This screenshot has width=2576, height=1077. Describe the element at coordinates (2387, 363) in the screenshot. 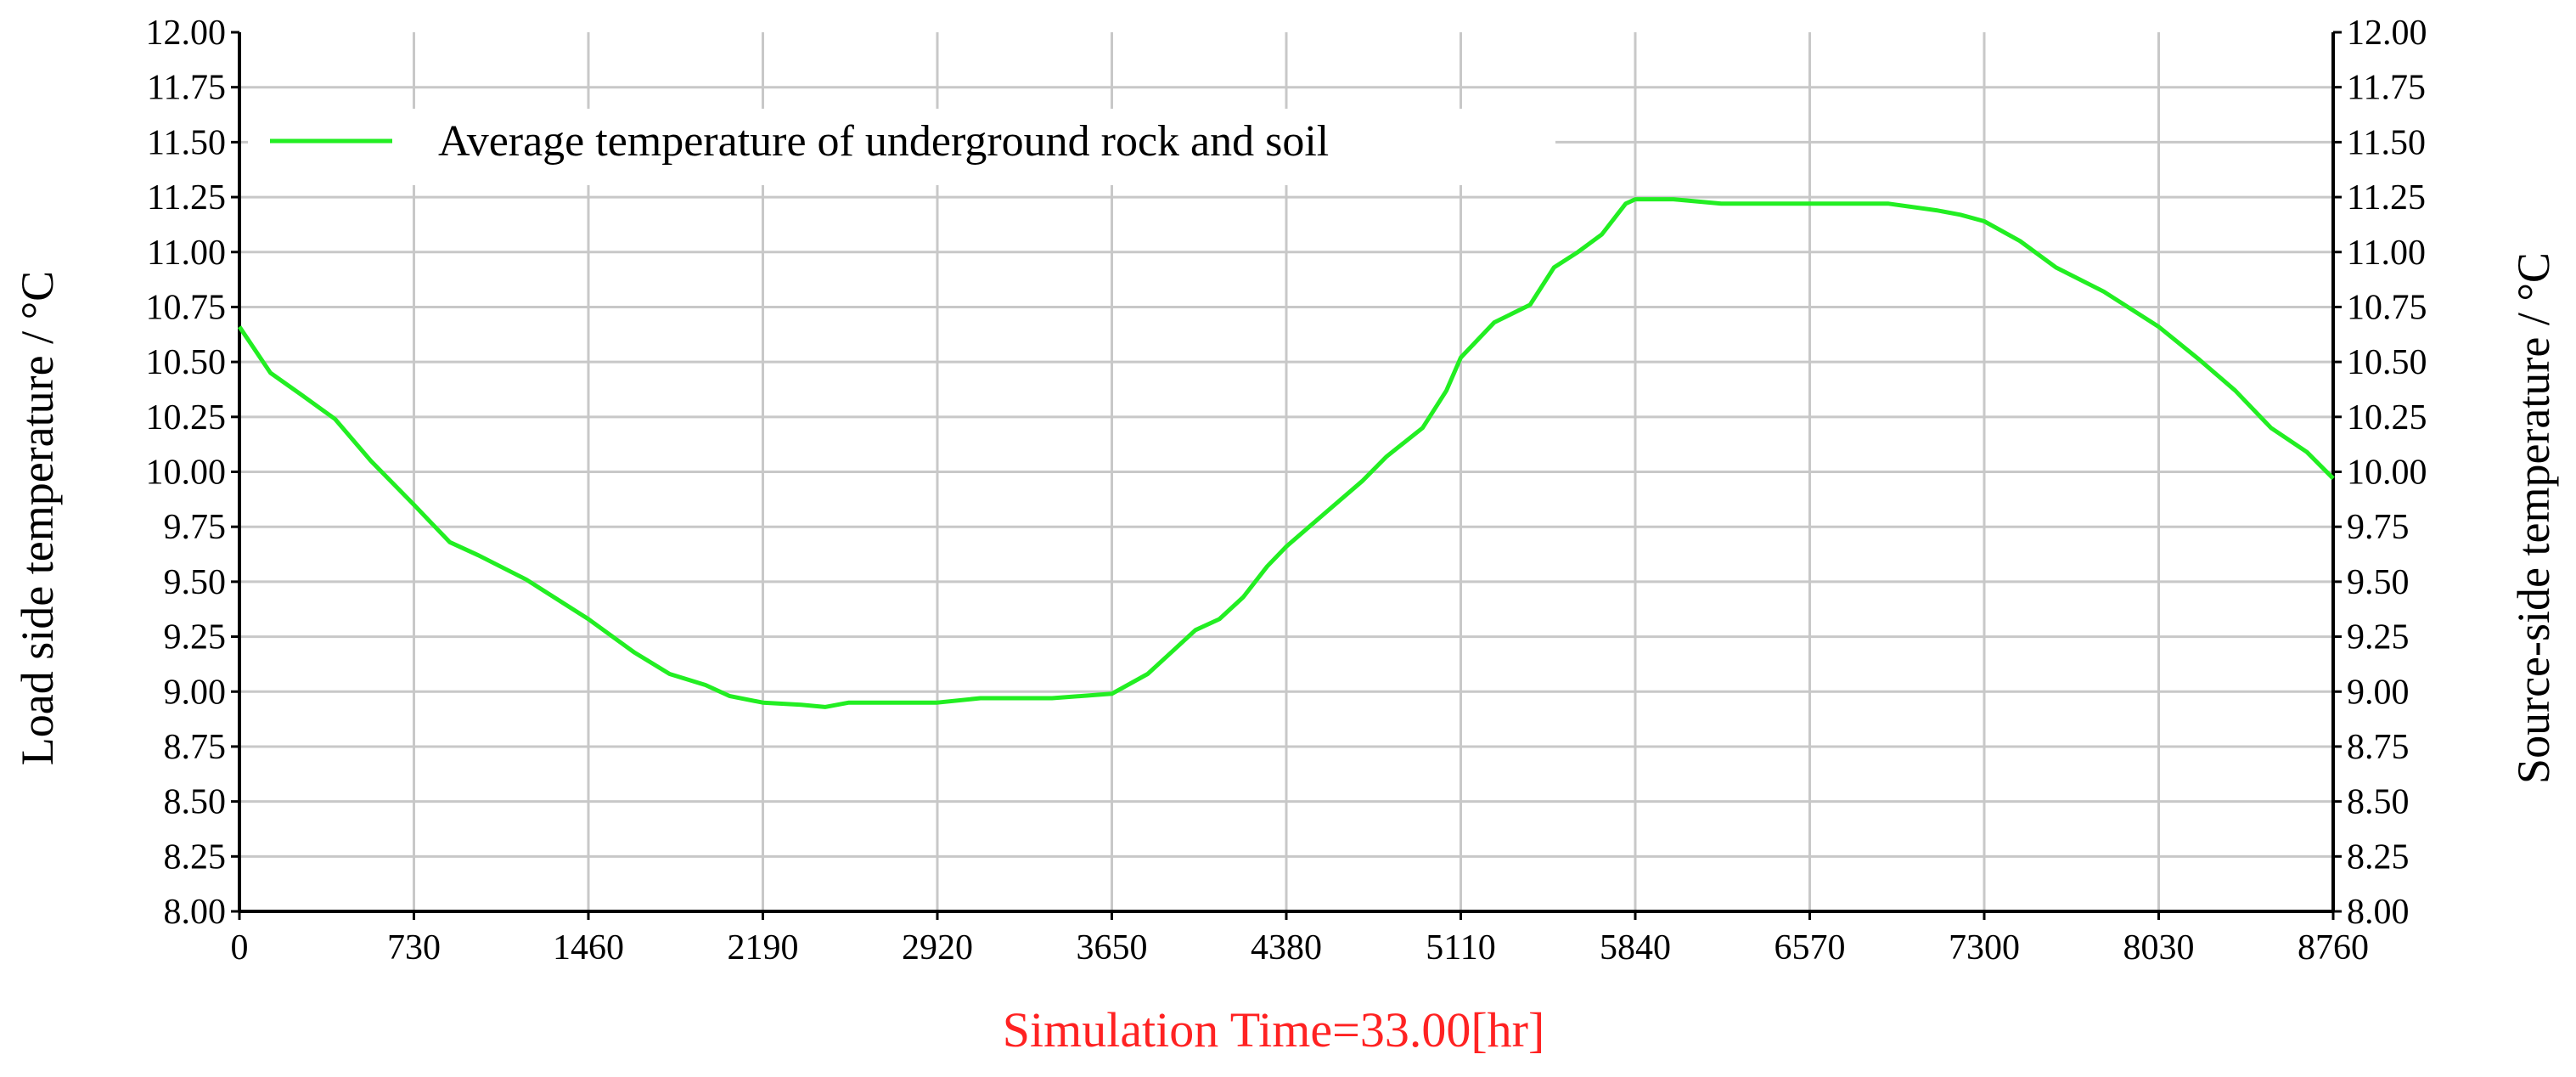

I see `y-tick-label-right: 10.50` at that location.